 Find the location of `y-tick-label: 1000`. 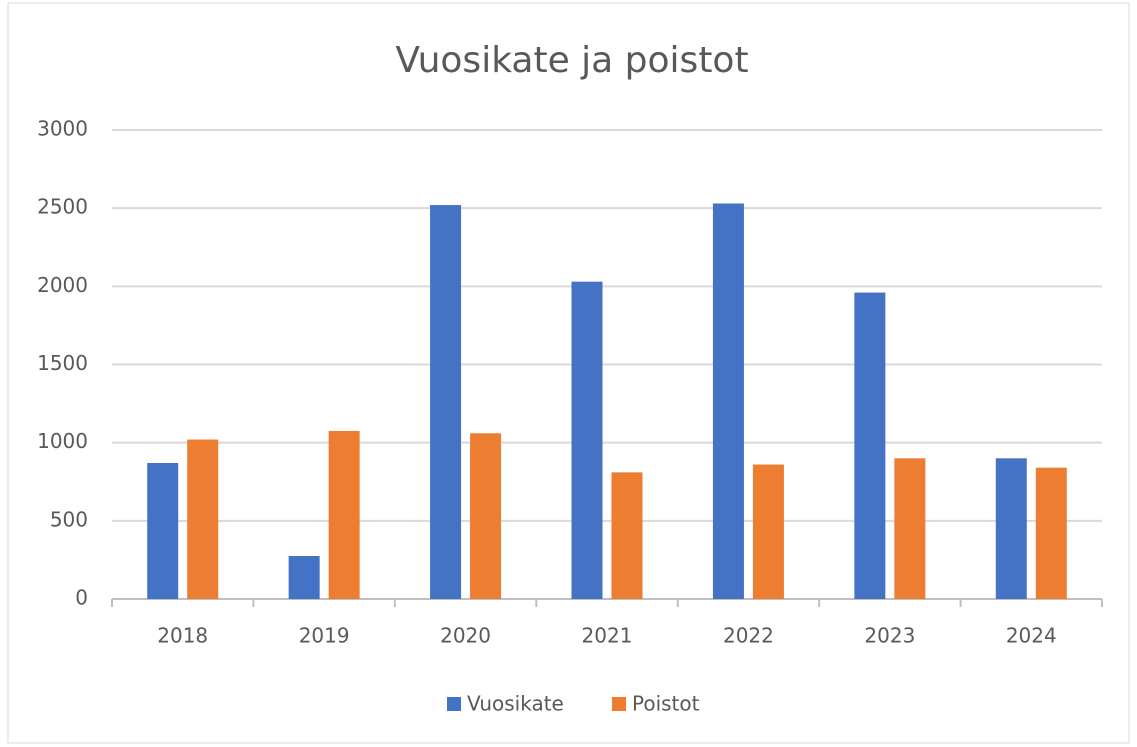

y-tick-label: 1000 is located at coordinates (62, 441).